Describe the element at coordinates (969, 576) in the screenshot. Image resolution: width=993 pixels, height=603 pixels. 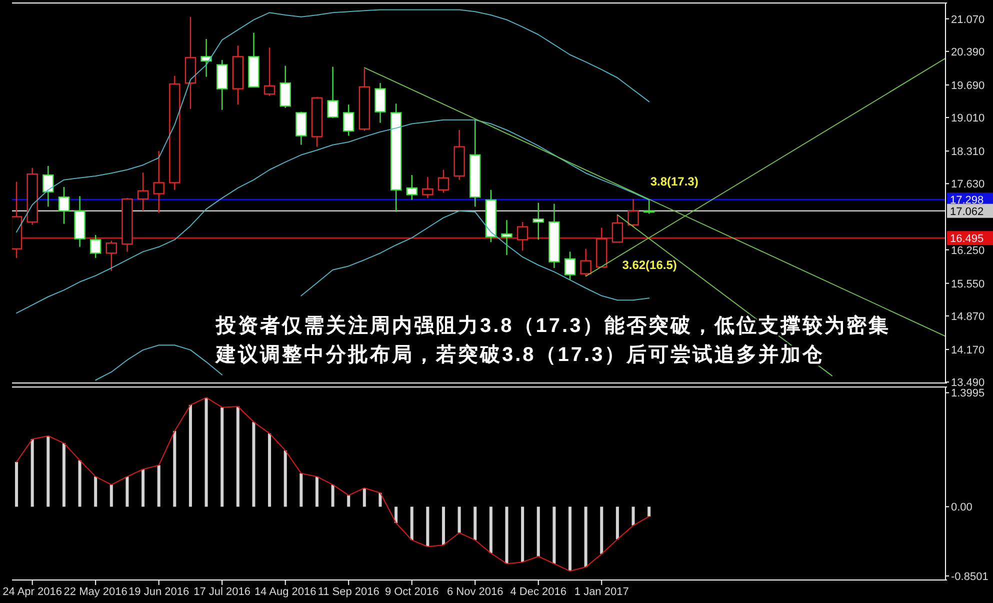
I see `y-tick-label: -0.8501` at that location.